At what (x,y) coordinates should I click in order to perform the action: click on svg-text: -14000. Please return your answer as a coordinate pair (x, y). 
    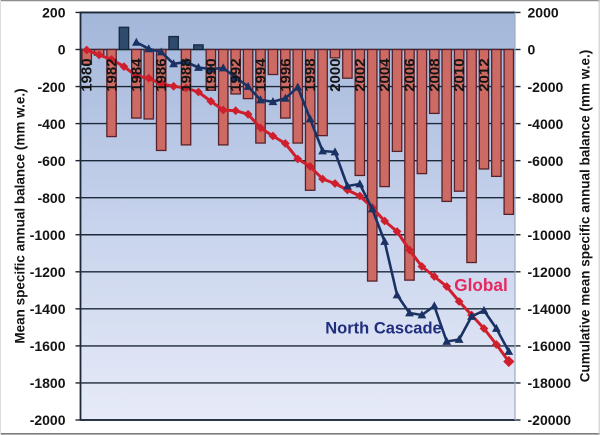
    Looking at the image, I should click on (550, 309).